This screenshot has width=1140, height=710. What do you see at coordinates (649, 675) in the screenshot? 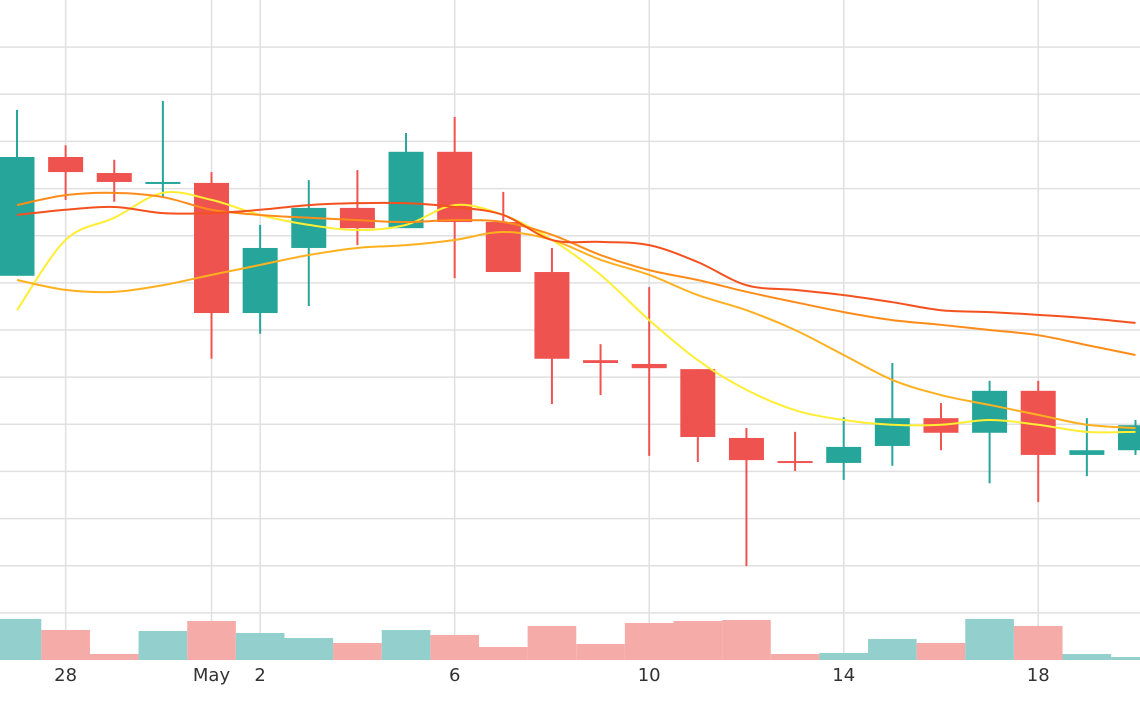
I see `x-tick-label: 10` at bounding box center [649, 675].